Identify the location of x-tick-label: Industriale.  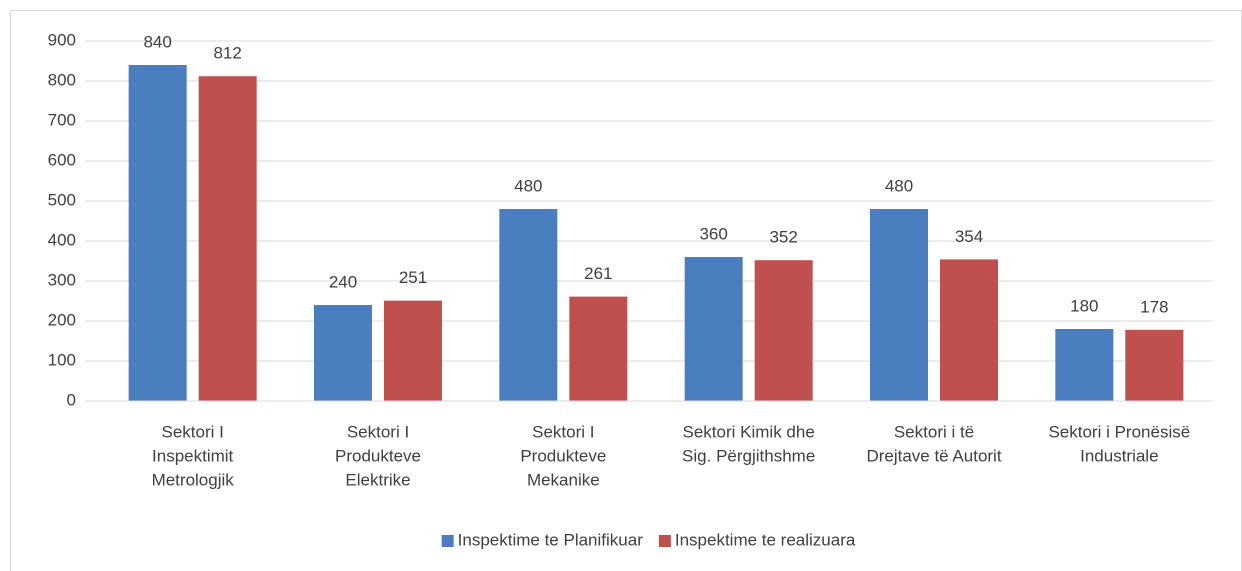
(1119, 455).